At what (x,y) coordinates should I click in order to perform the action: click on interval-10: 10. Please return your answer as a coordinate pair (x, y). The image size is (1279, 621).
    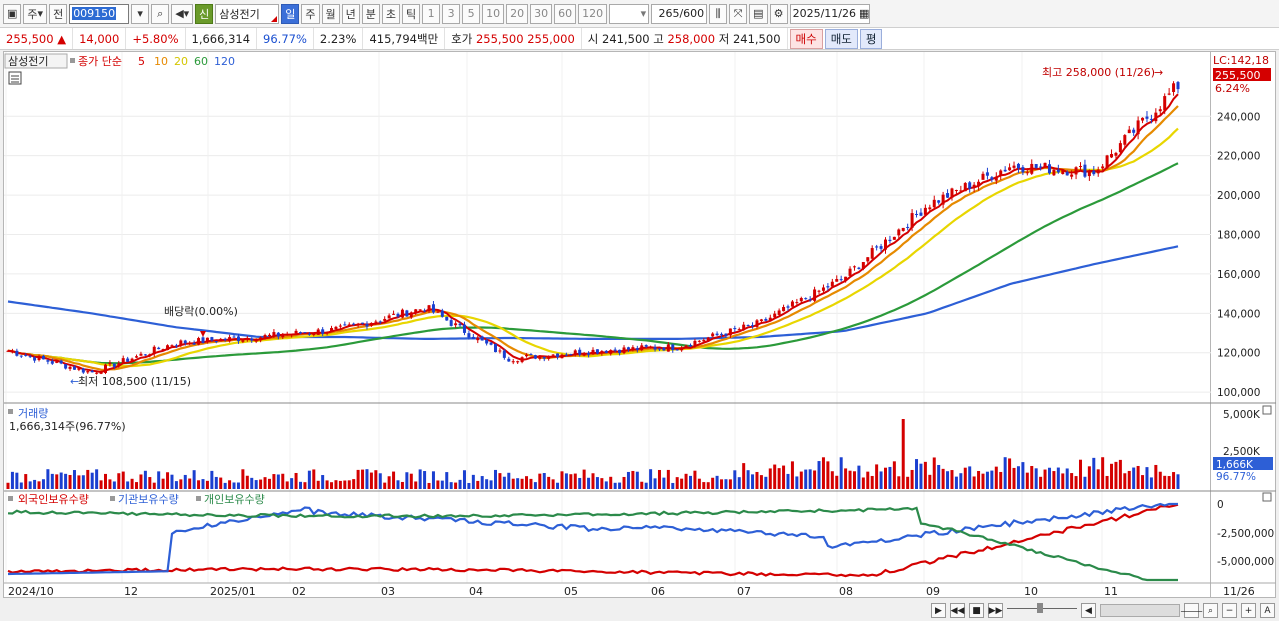
    Looking at the image, I should click on (493, 13).